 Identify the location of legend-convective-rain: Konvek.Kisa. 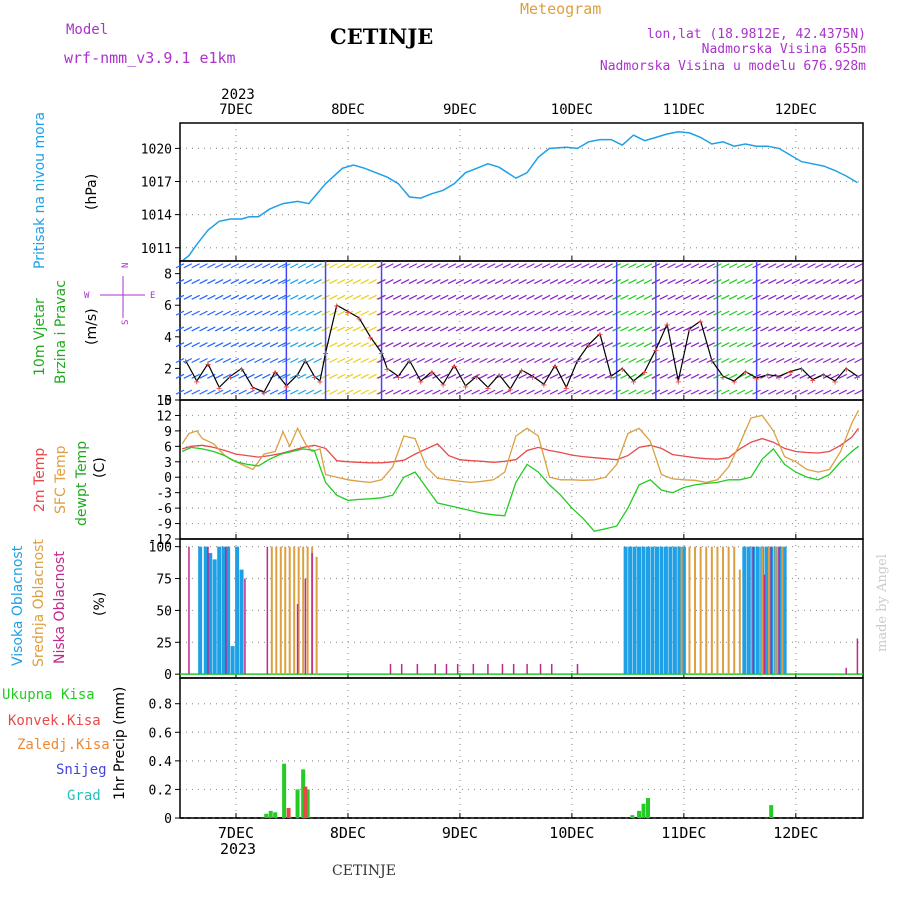
(54, 721).